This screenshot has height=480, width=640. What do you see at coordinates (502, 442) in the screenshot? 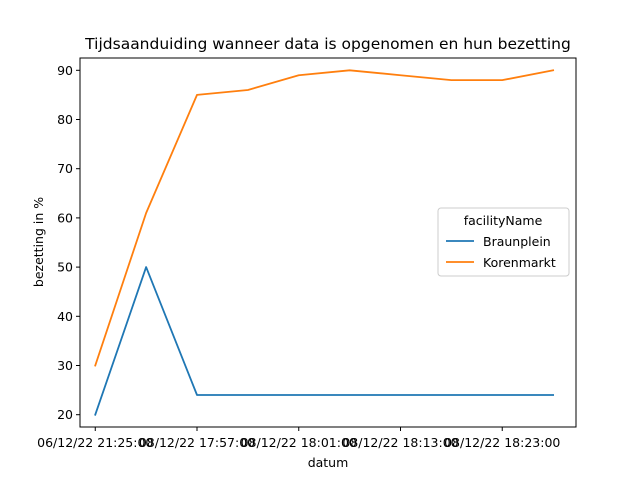
I see `x-tick-label: 08/12/22 18:23:00` at bounding box center [502, 442].